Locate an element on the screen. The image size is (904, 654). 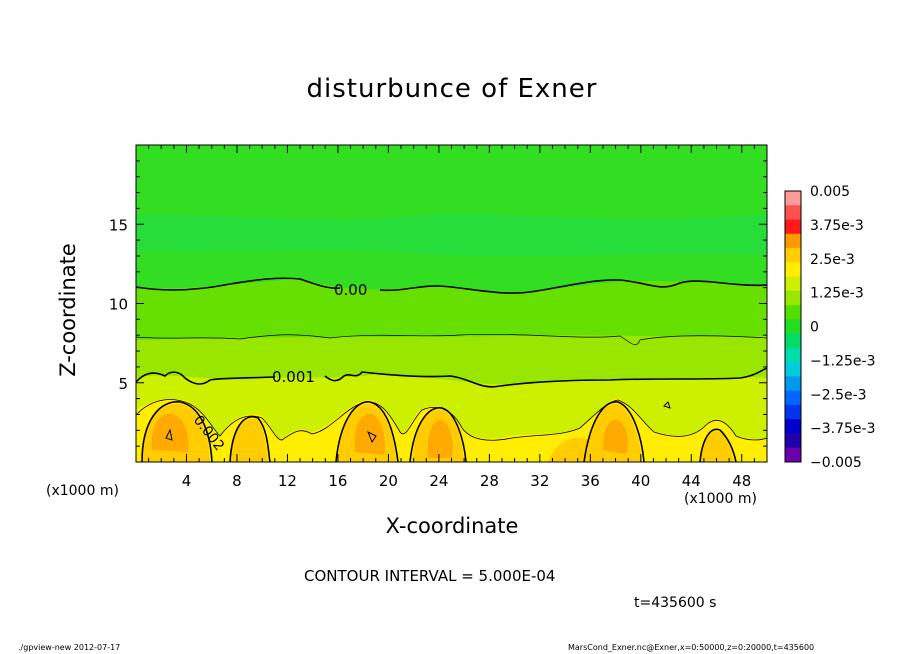
colorbar-label: 0.005 is located at coordinates (830, 192).